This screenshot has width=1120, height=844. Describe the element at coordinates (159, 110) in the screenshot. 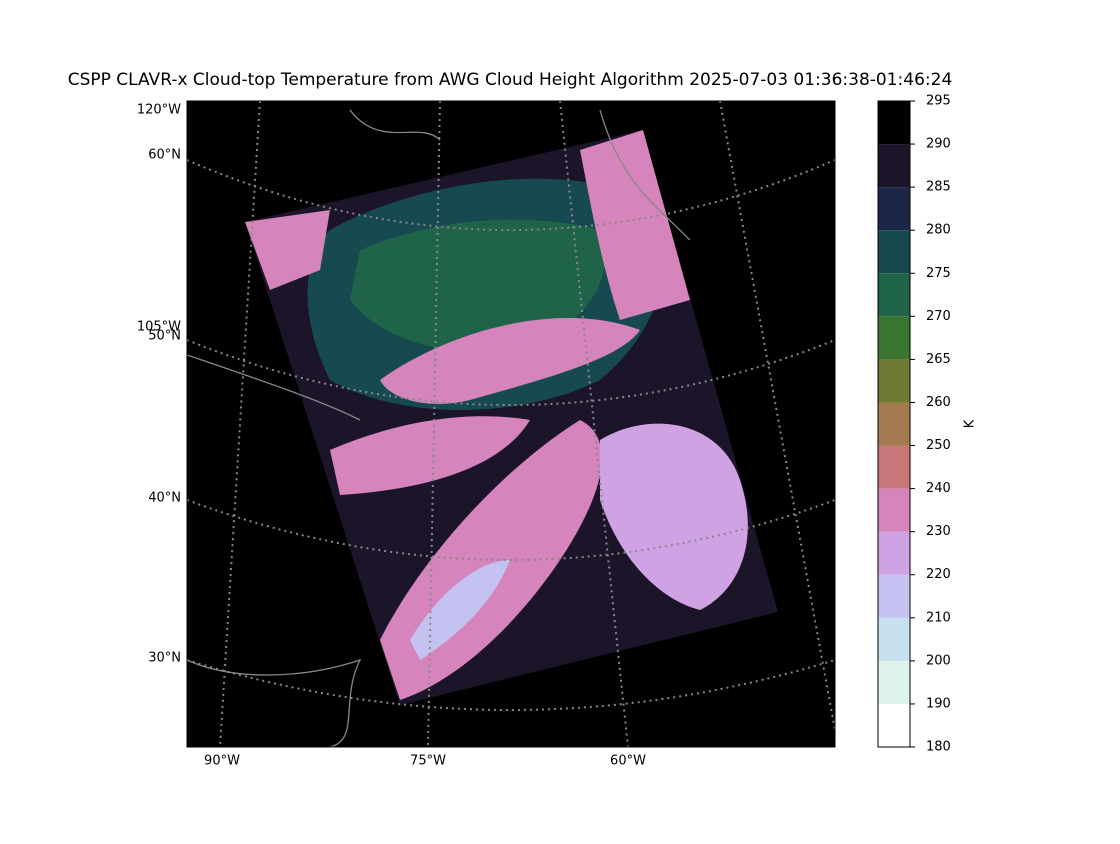

I see `lat-lon-label: 120°W` at that location.